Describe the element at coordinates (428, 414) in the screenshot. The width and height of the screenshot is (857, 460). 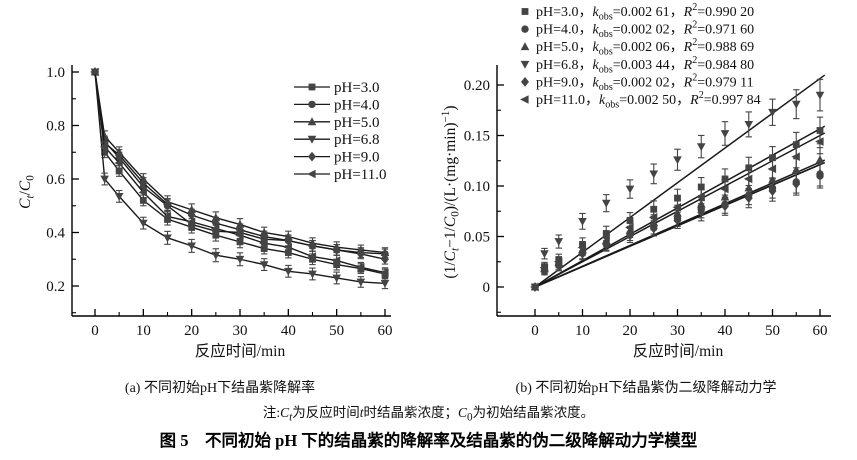
I see `figure-note: 注:Ct为反应时间t时结晶紫浓度；C0为初始结晶紫浓度。` at that location.